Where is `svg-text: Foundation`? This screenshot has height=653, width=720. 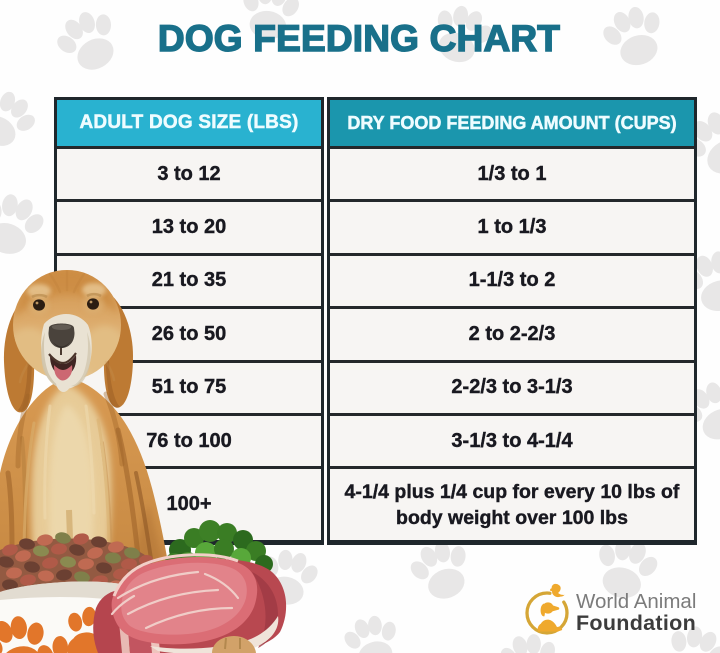 svg-text: Foundation is located at coordinates (636, 623).